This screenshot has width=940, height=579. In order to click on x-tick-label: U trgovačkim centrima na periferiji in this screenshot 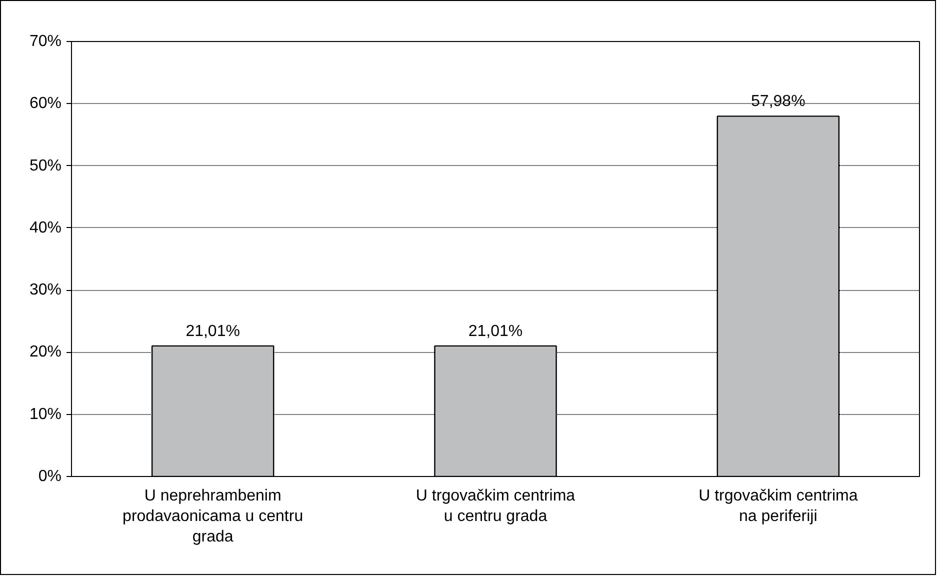, I will do `click(778, 506)`.